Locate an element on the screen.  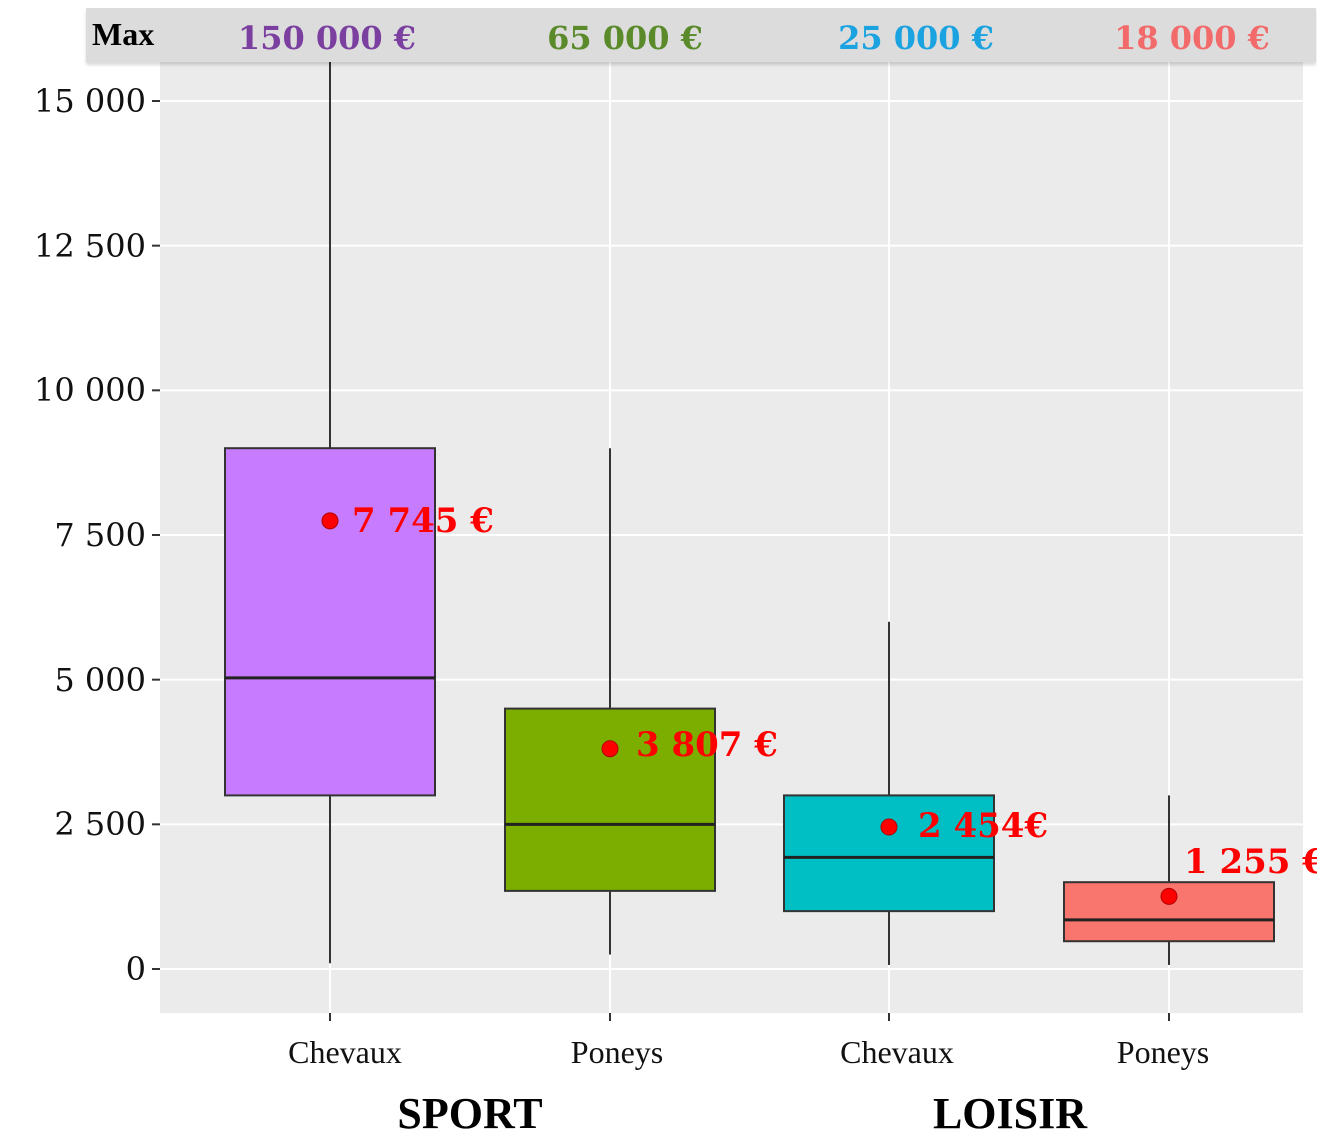
group-label: LOISIR is located at coordinates (1010, 1113).